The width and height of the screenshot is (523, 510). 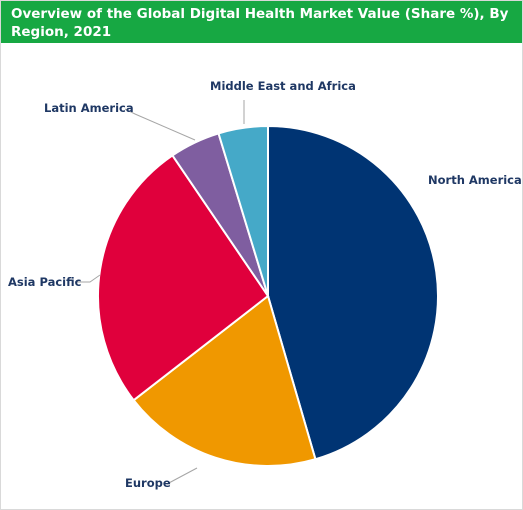 I want to click on slice-label-north-america: North America, so click(x=475, y=180).